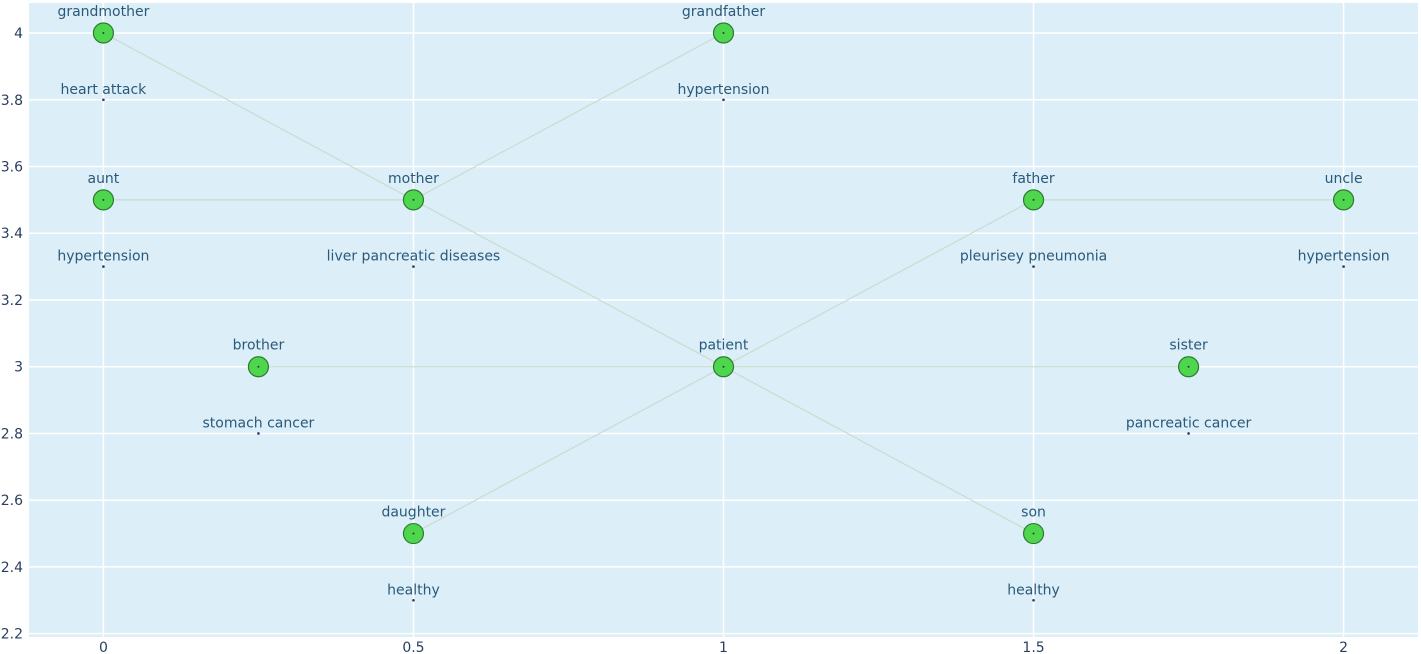  What do you see at coordinates (12, 301) in the screenshot?
I see `y-tick-label: 3.2` at bounding box center [12, 301].